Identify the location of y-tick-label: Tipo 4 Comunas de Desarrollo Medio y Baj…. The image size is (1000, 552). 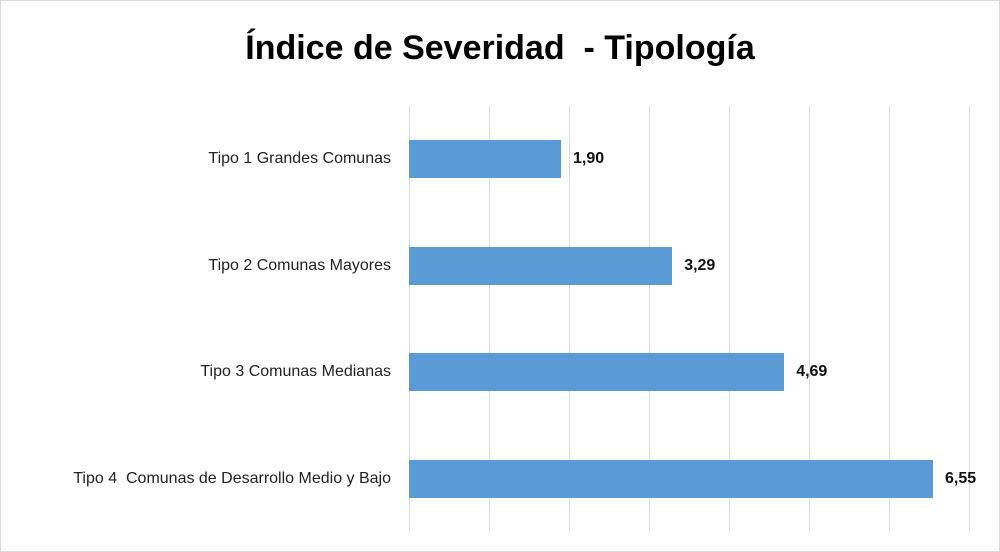
(232, 478).